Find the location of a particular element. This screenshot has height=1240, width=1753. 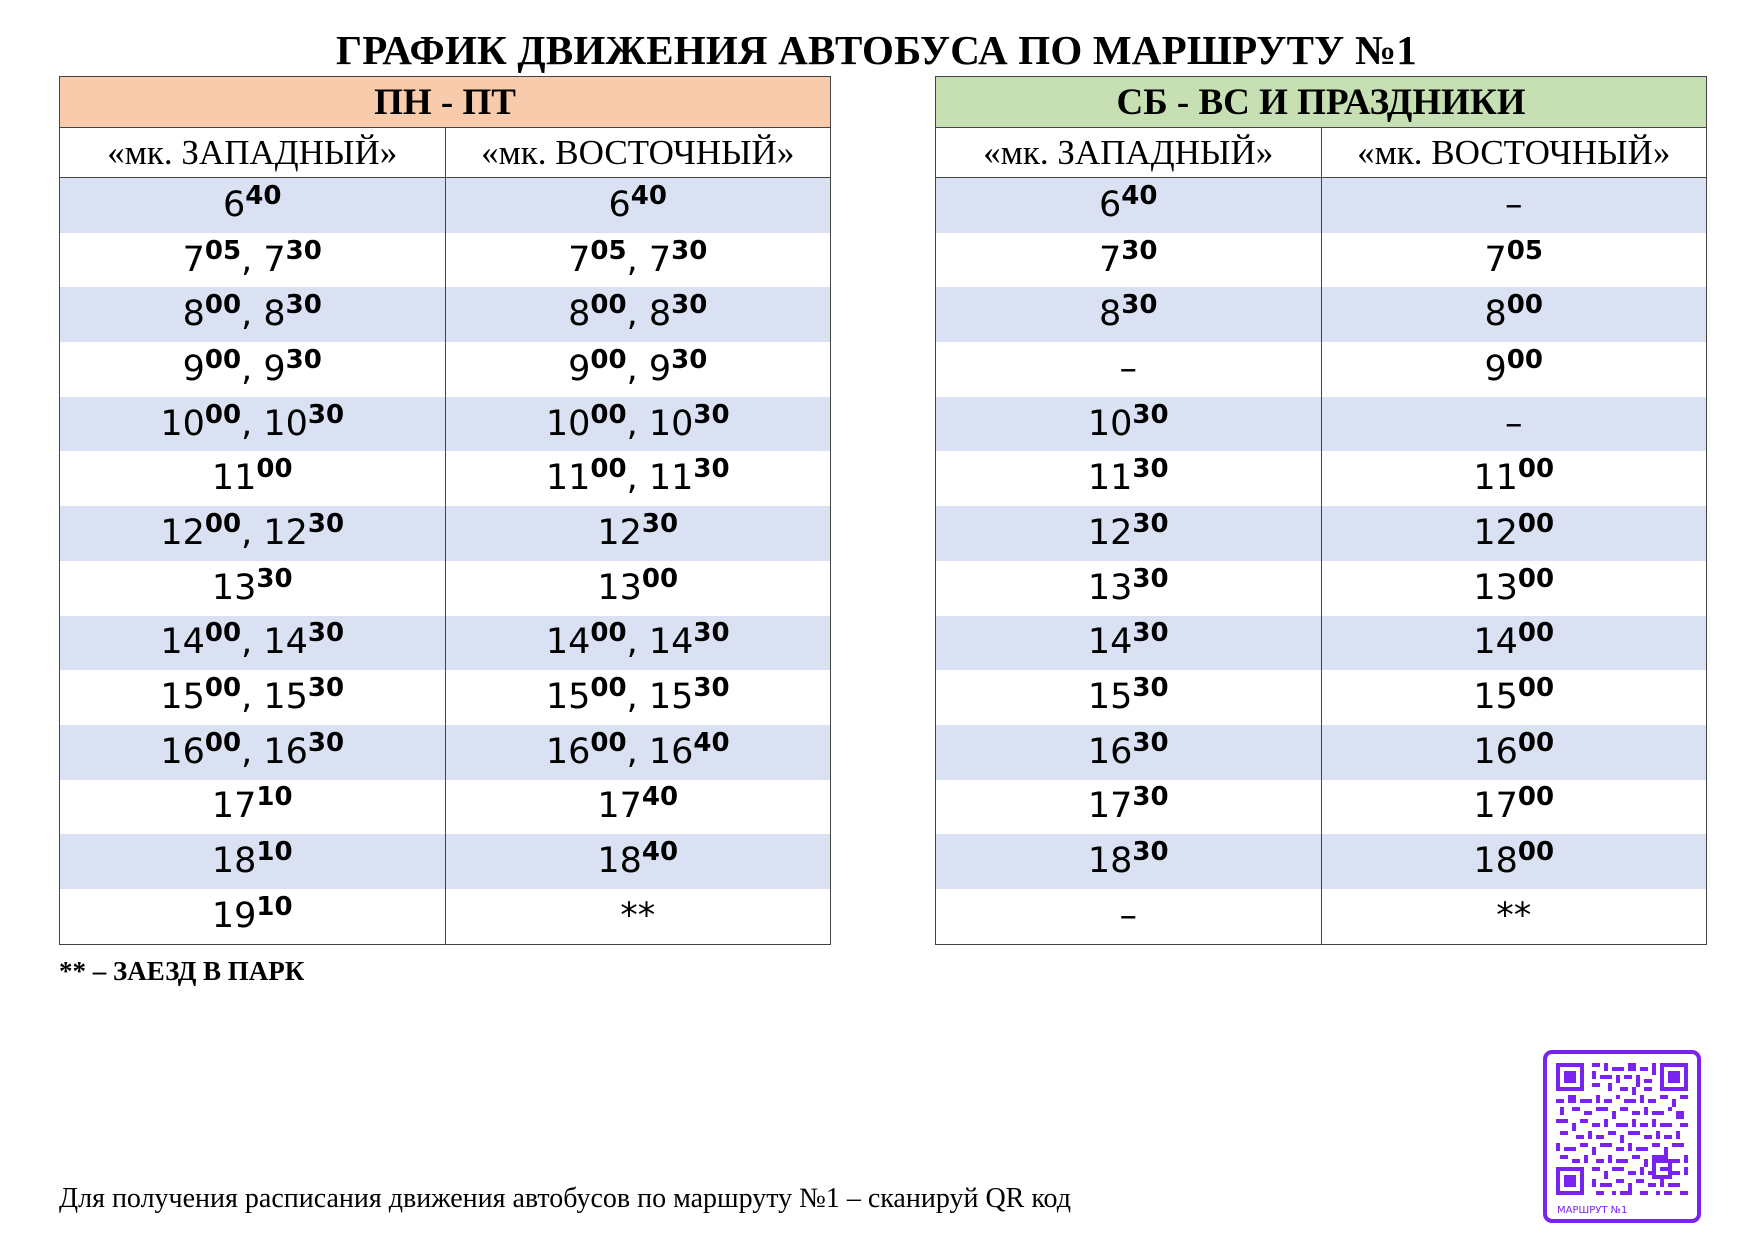

departure-west-cell: 1130 is located at coordinates (1128, 479).